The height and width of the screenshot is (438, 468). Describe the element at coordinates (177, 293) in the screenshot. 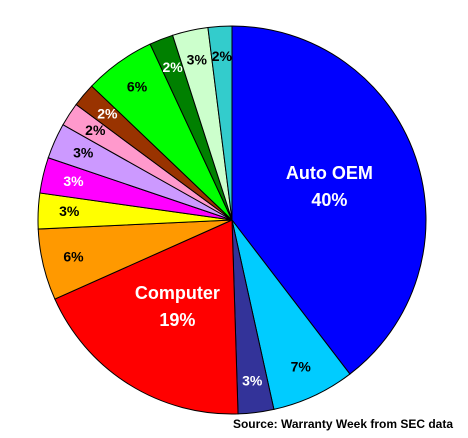

I see `slice-category: Computer` at that location.